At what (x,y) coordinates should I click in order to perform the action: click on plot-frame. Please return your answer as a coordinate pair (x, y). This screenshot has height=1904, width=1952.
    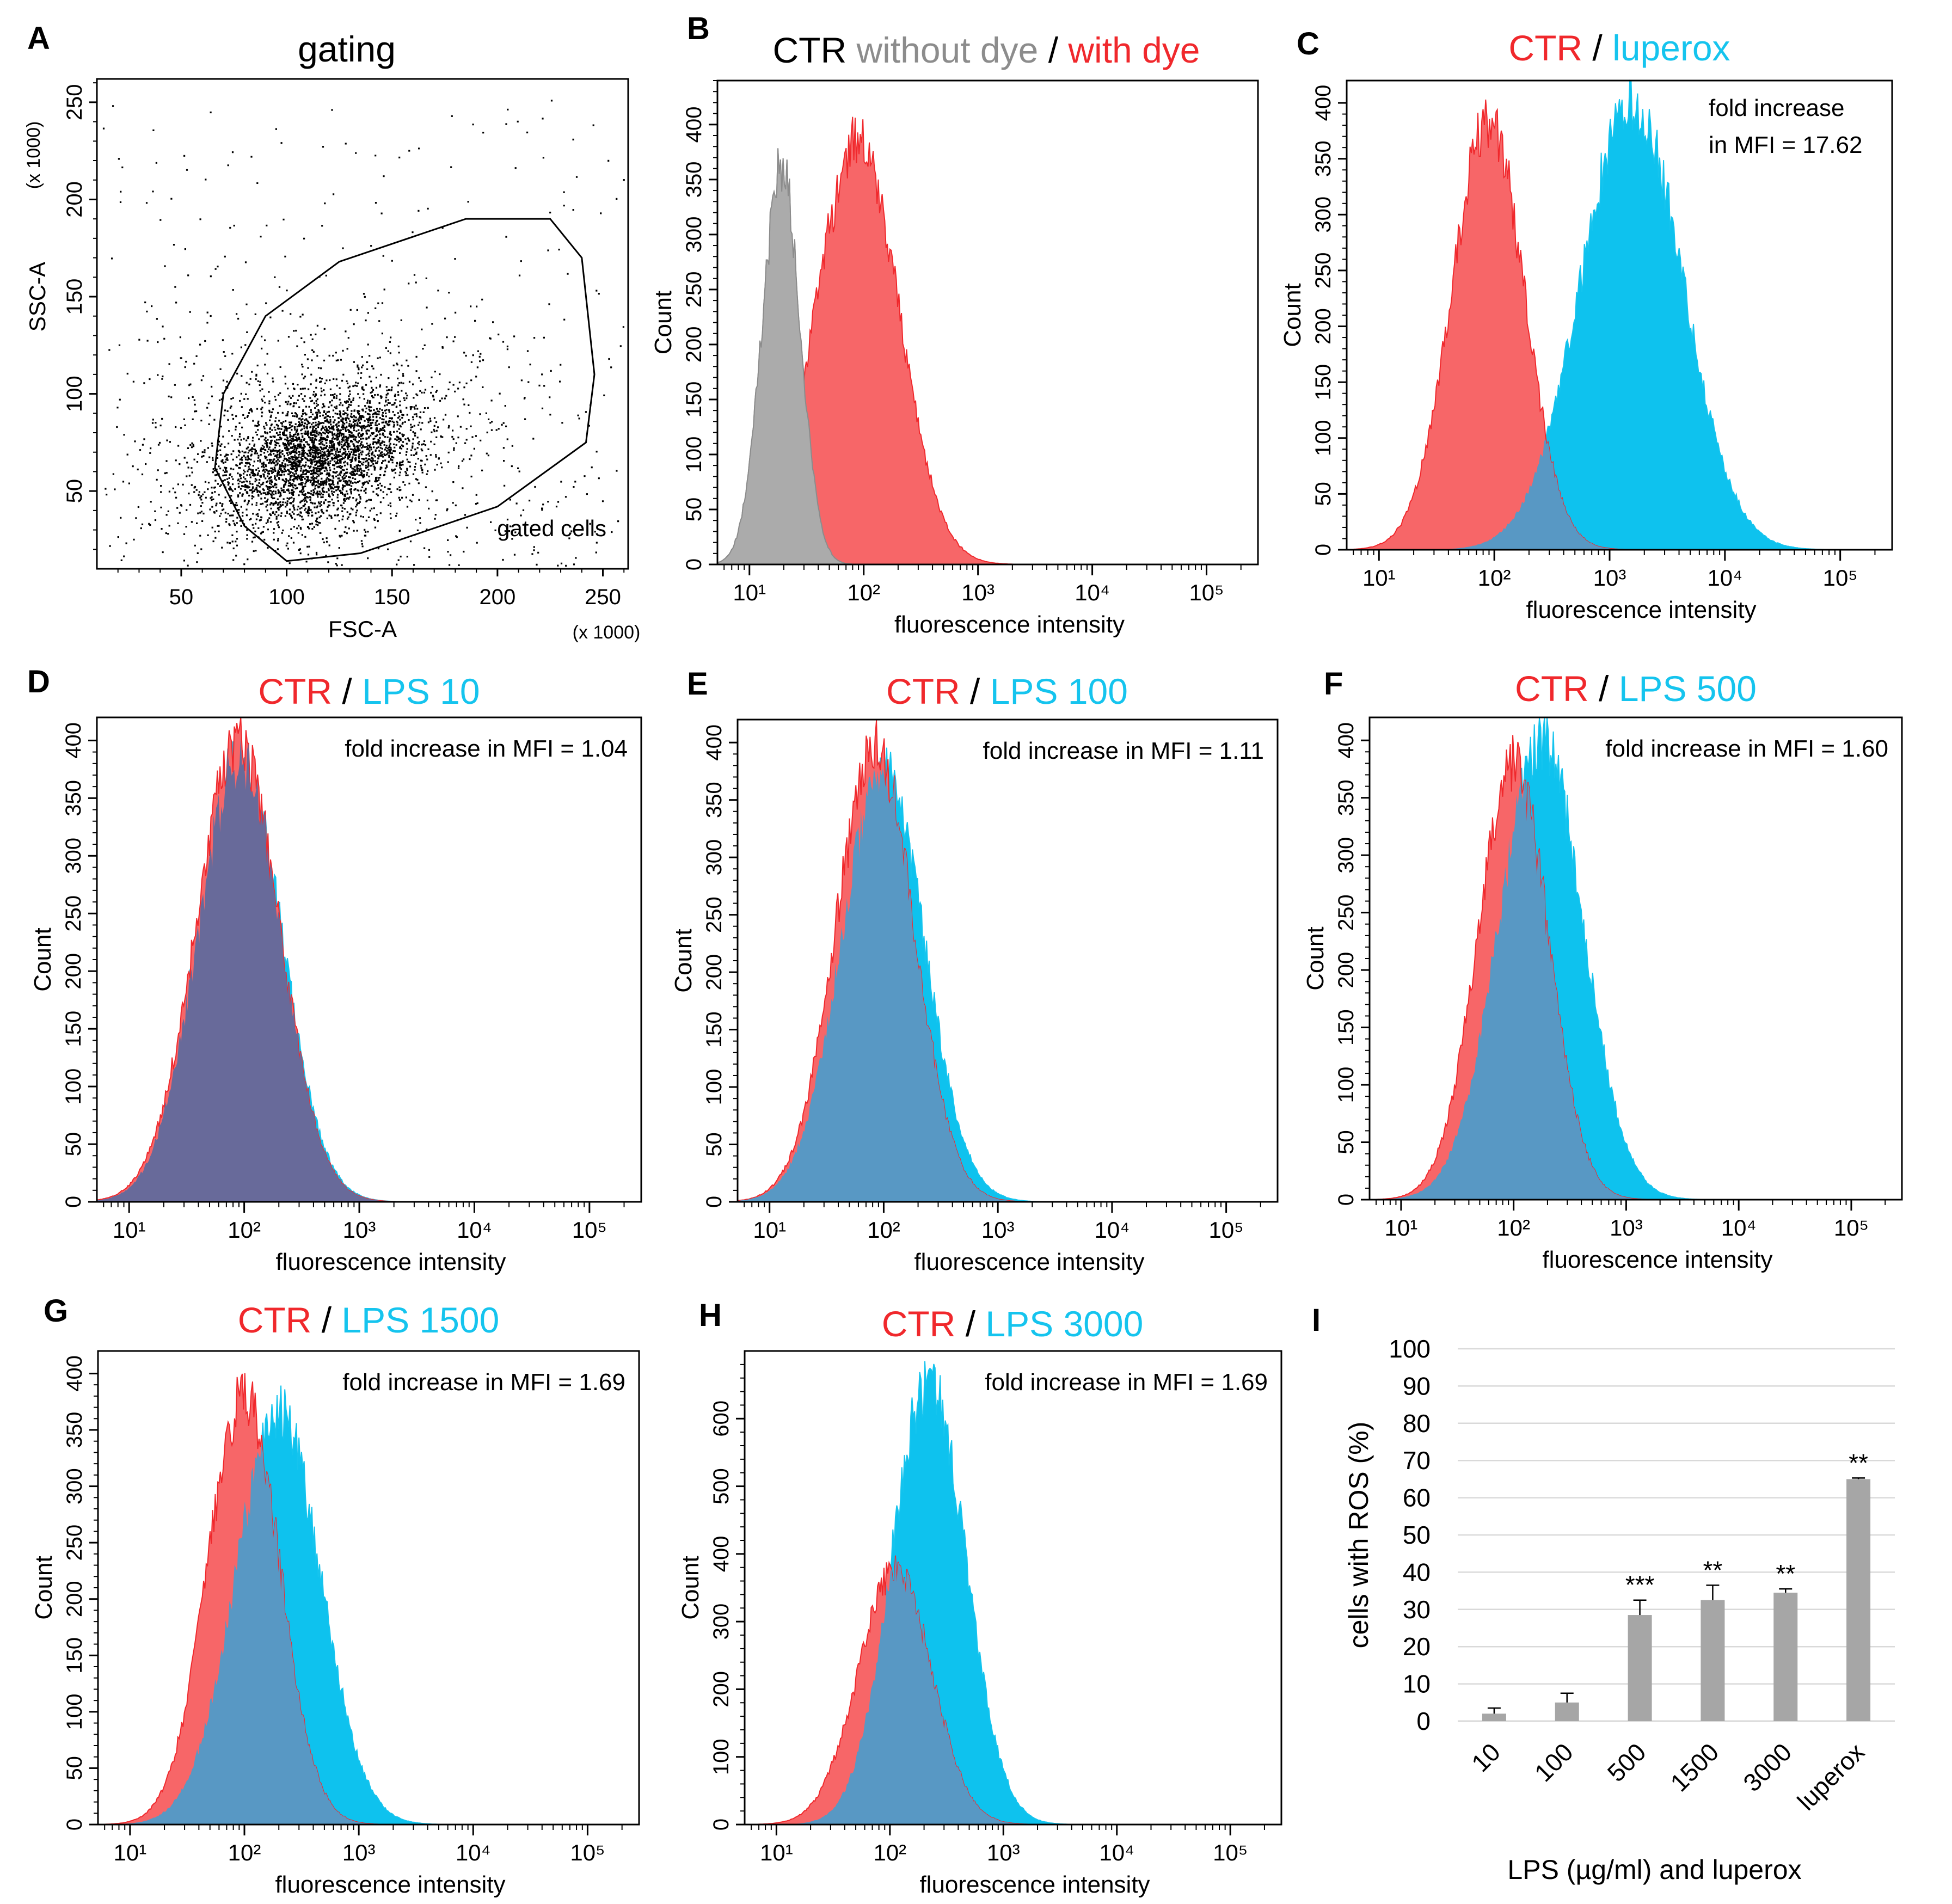
    Looking at the image, I should click on (1013, 1588).